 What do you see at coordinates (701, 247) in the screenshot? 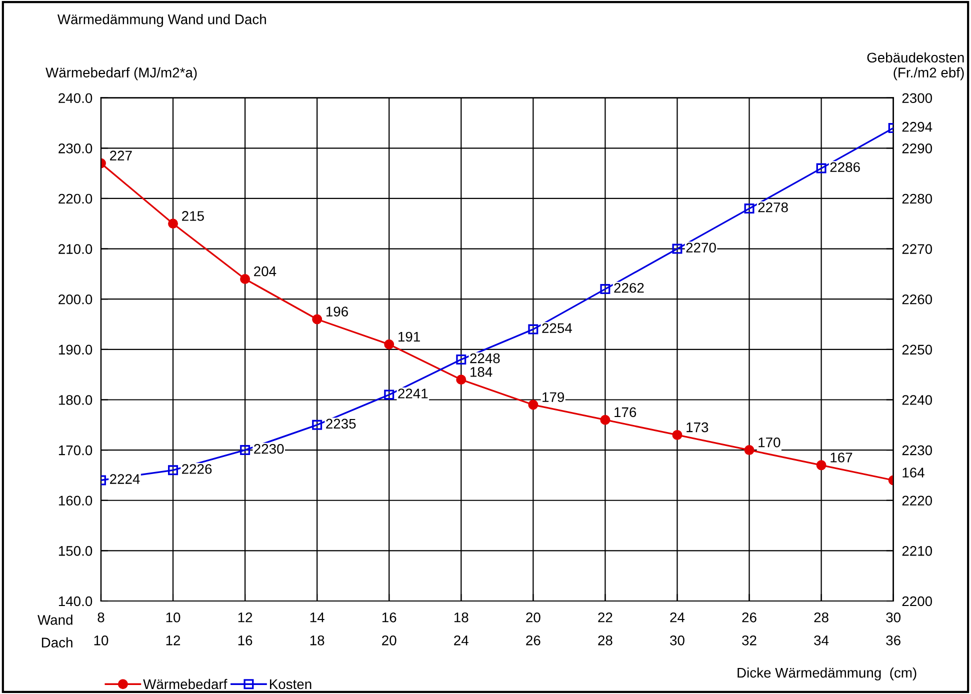
I see `data-label: 2270` at bounding box center [701, 247].